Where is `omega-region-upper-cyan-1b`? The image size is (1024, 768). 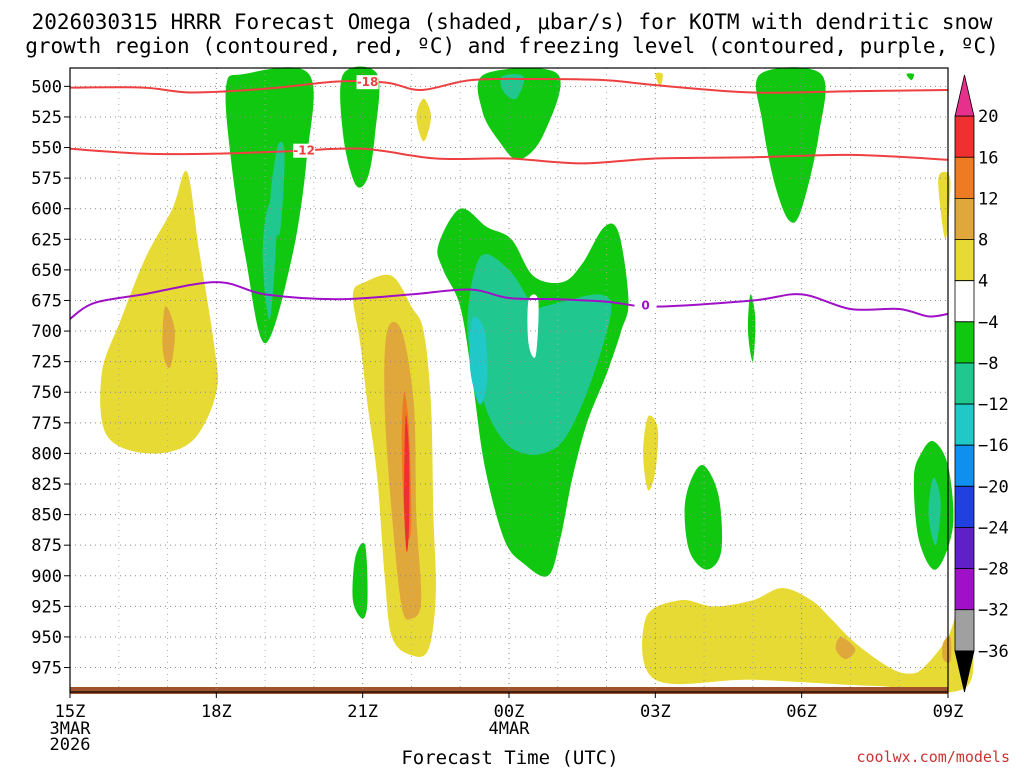 omega-region-upper-cyan-1b is located at coordinates (277, 188).